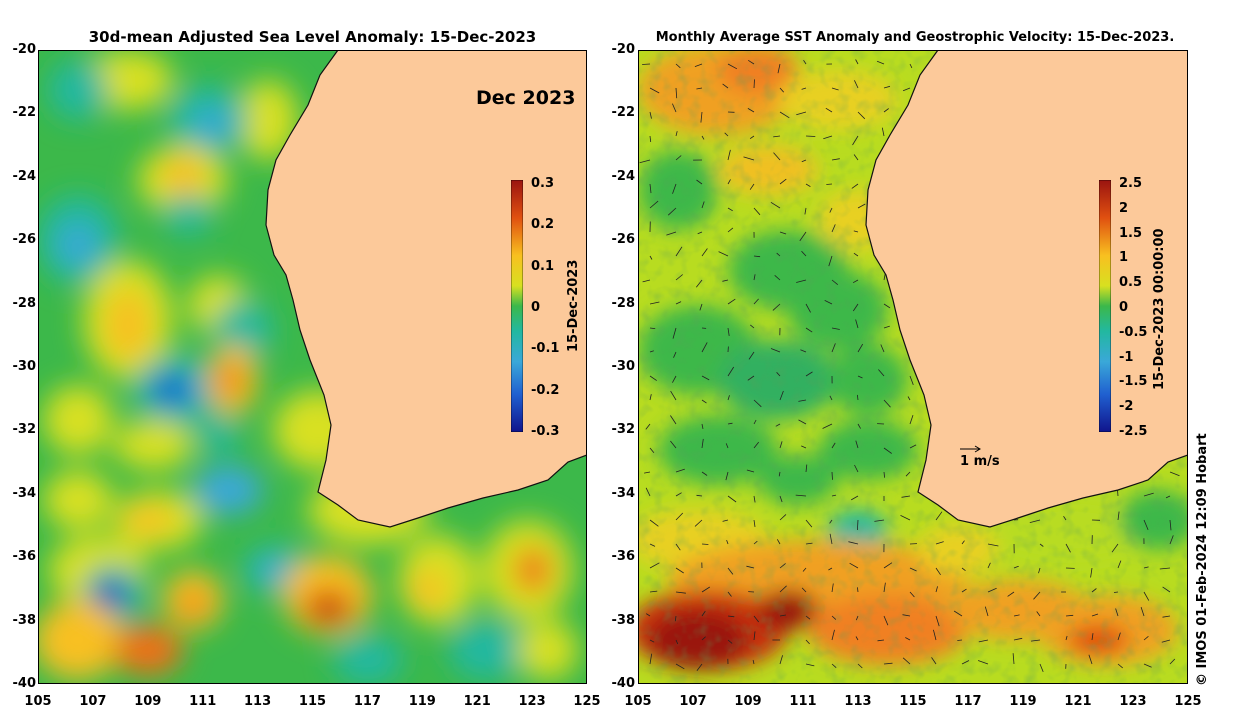  What do you see at coordinates (24, 430) in the screenshot?
I see `y-tick-label: -32` at bounding box center [24, 430].